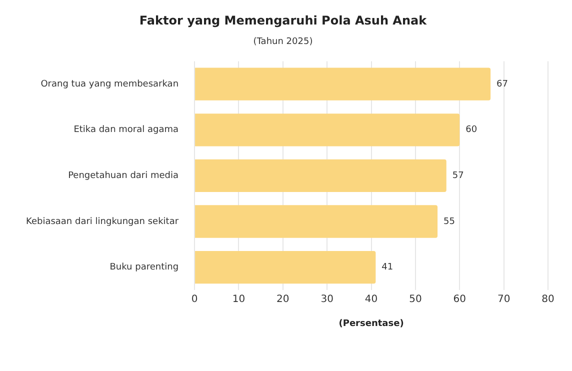 This screenshot has width=572, height=371. Describe the element at coordinates (458, 176) in the screenshot. I see `data-label: 57` at that location.